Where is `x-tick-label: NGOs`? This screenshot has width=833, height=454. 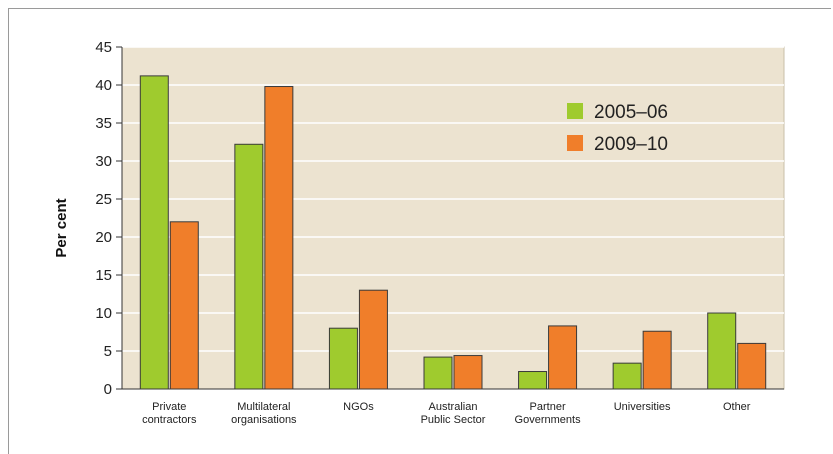 x-tick-label: NGOs is located at coordinates (358, 407).